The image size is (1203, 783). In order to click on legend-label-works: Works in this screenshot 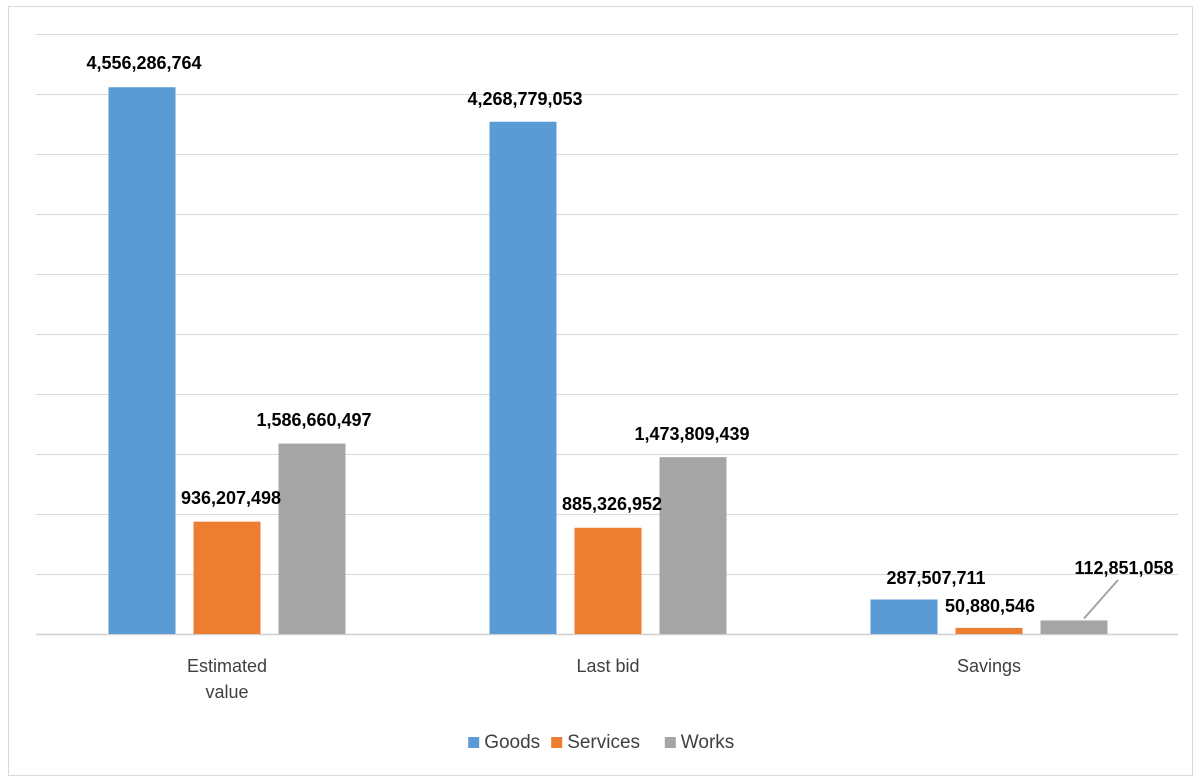, I will do `click(707, 742)`.